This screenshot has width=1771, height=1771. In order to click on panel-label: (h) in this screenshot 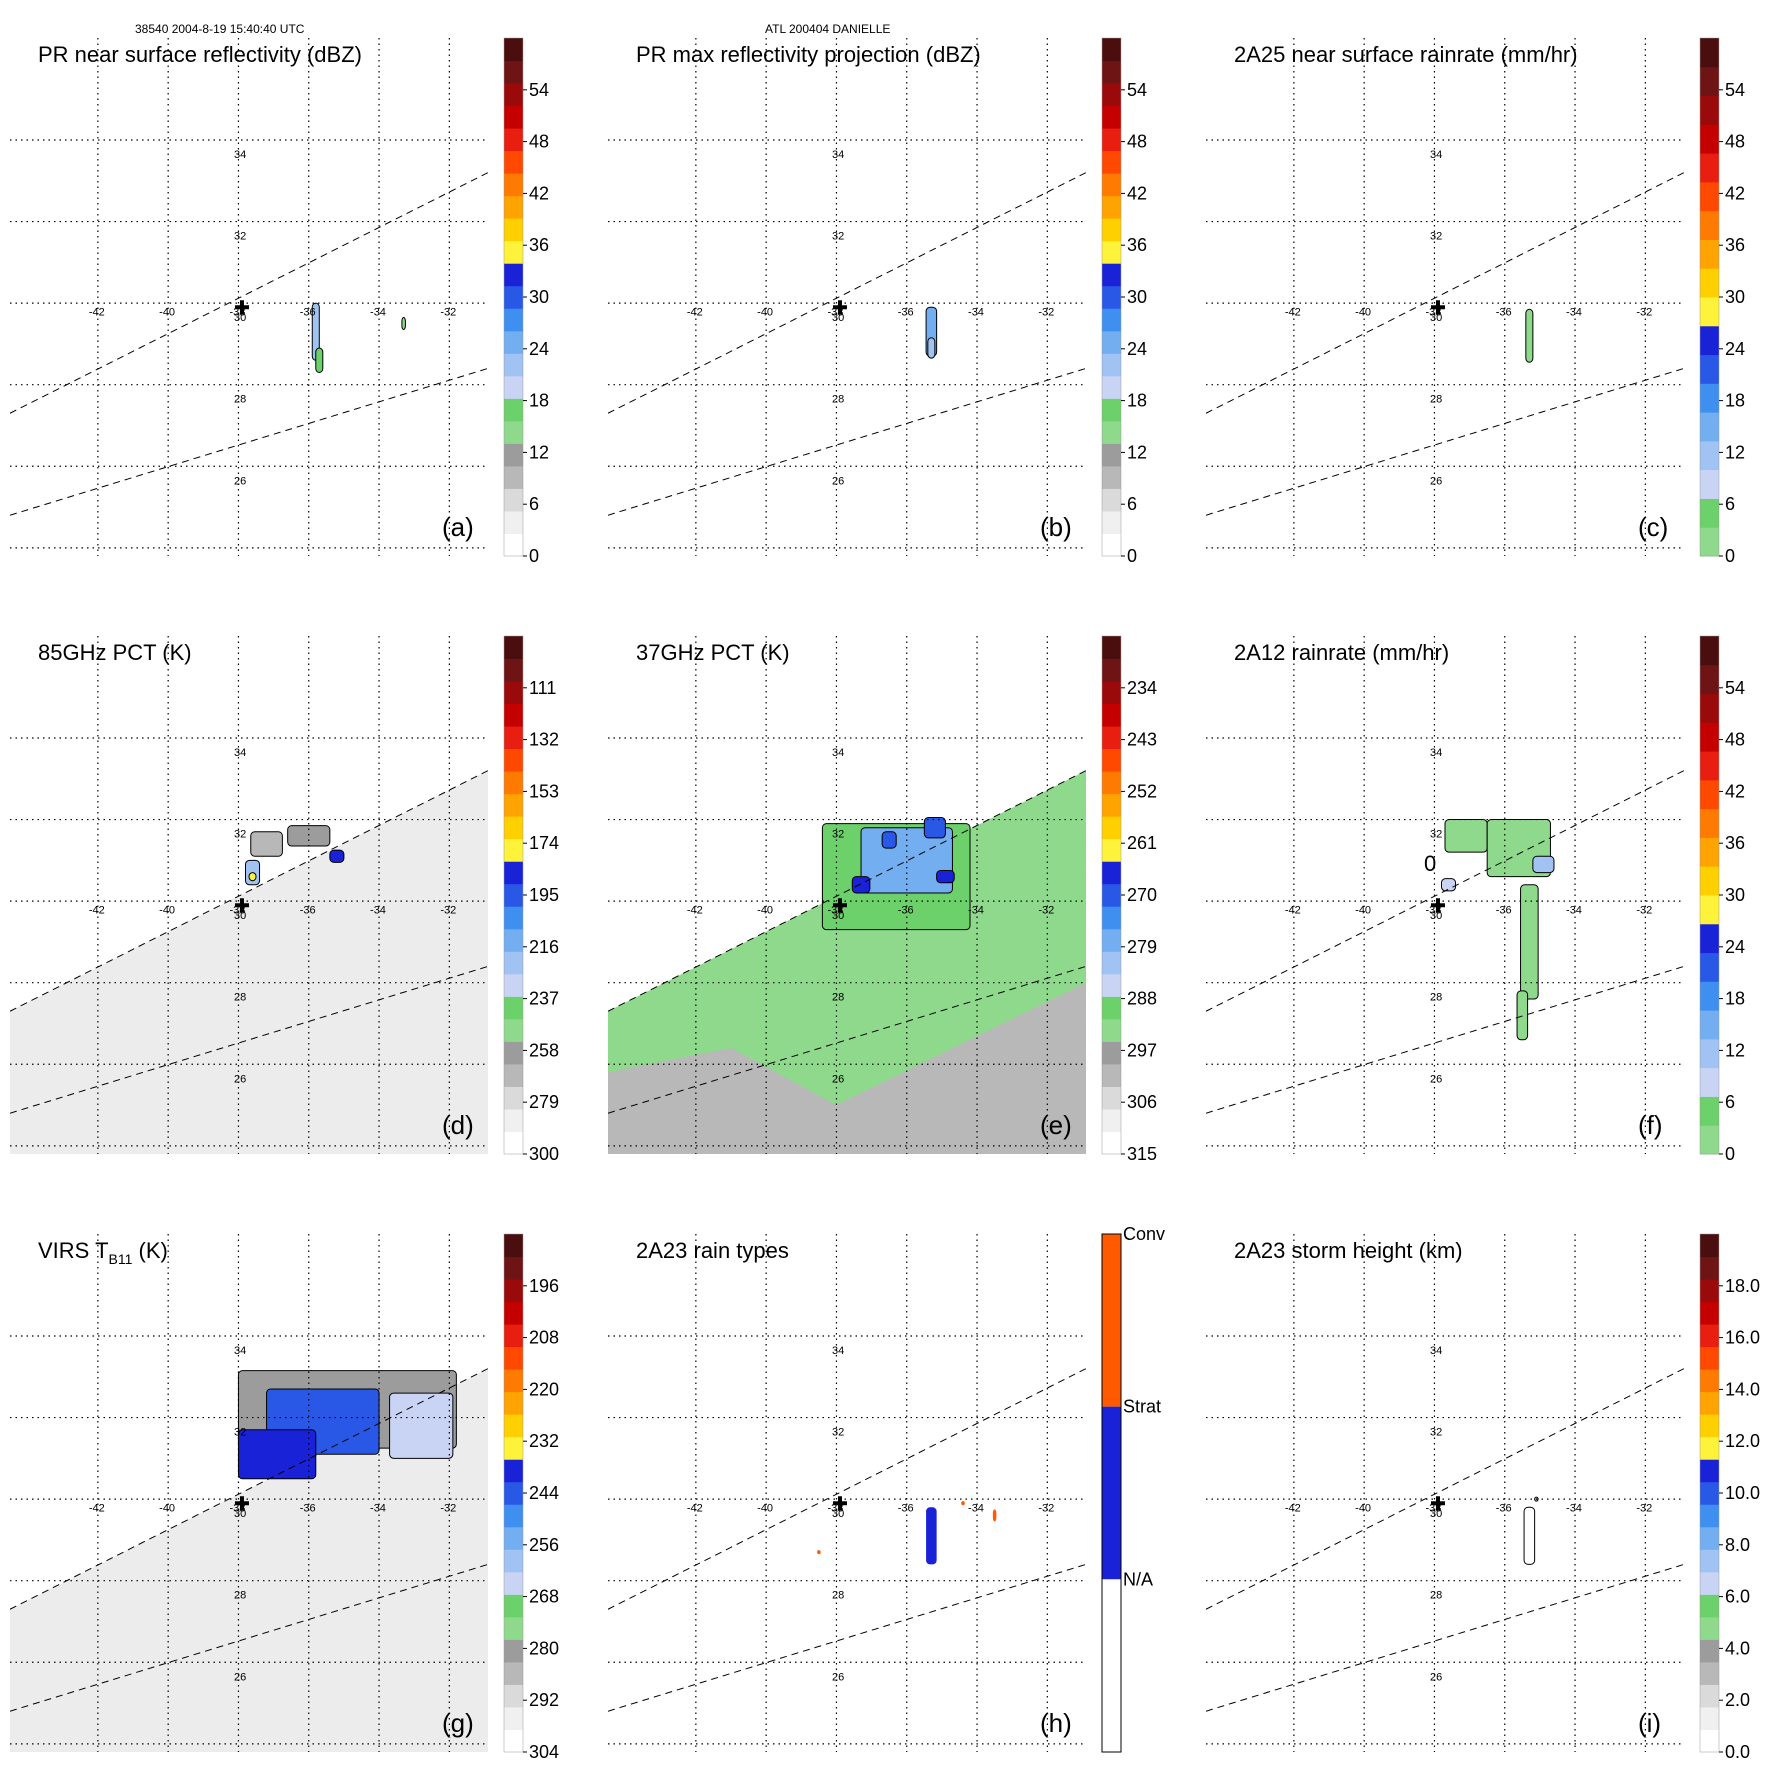, I will do `click(1056, 1723)`.